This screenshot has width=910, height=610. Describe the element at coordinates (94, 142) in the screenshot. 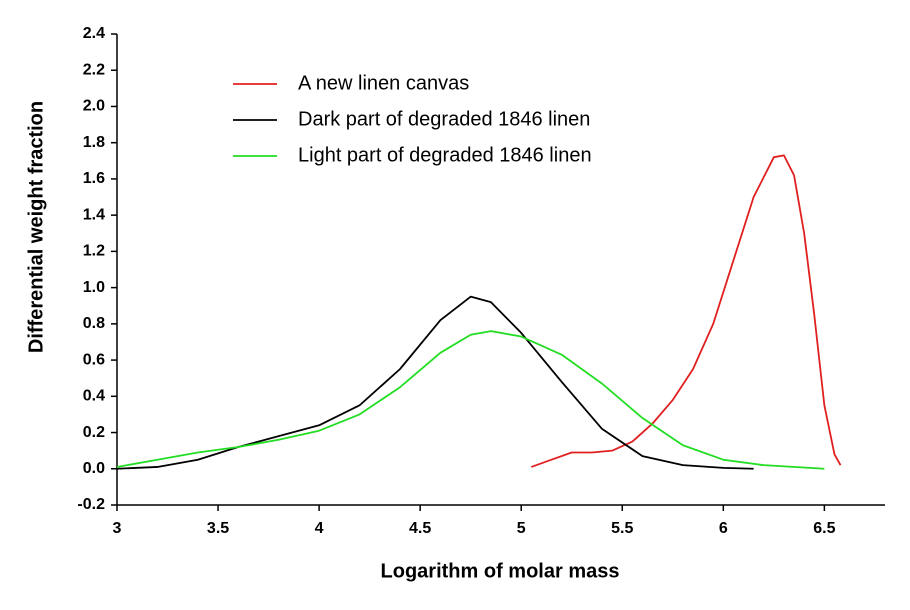

I see `y-tick-label: 1.8` at that location.